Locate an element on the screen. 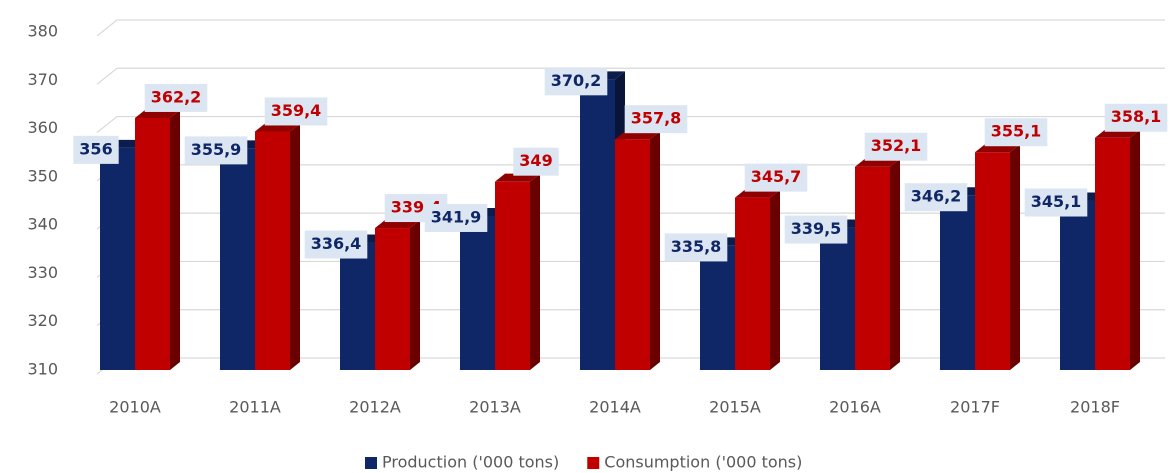 Image resolution: width=1170 pixels, height=473 pixels. data-label: 370,2 is located at coordinates (576, 81).